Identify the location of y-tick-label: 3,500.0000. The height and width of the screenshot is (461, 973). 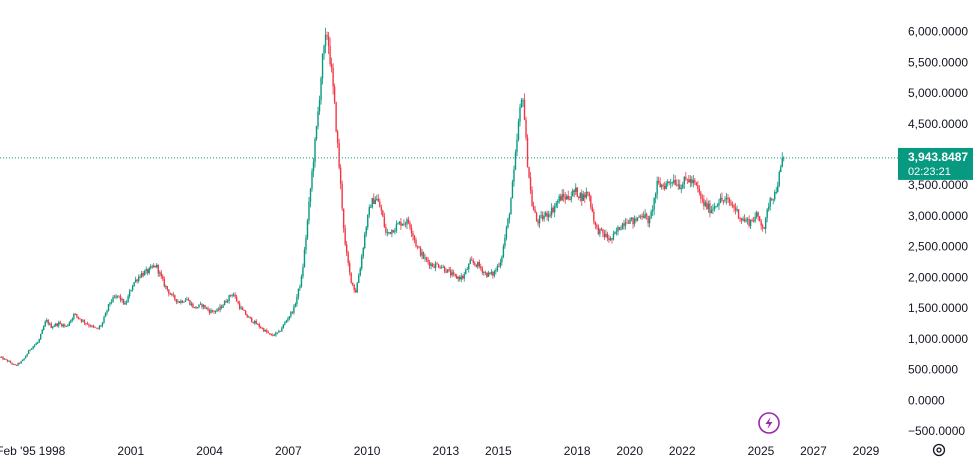
(938, 185).